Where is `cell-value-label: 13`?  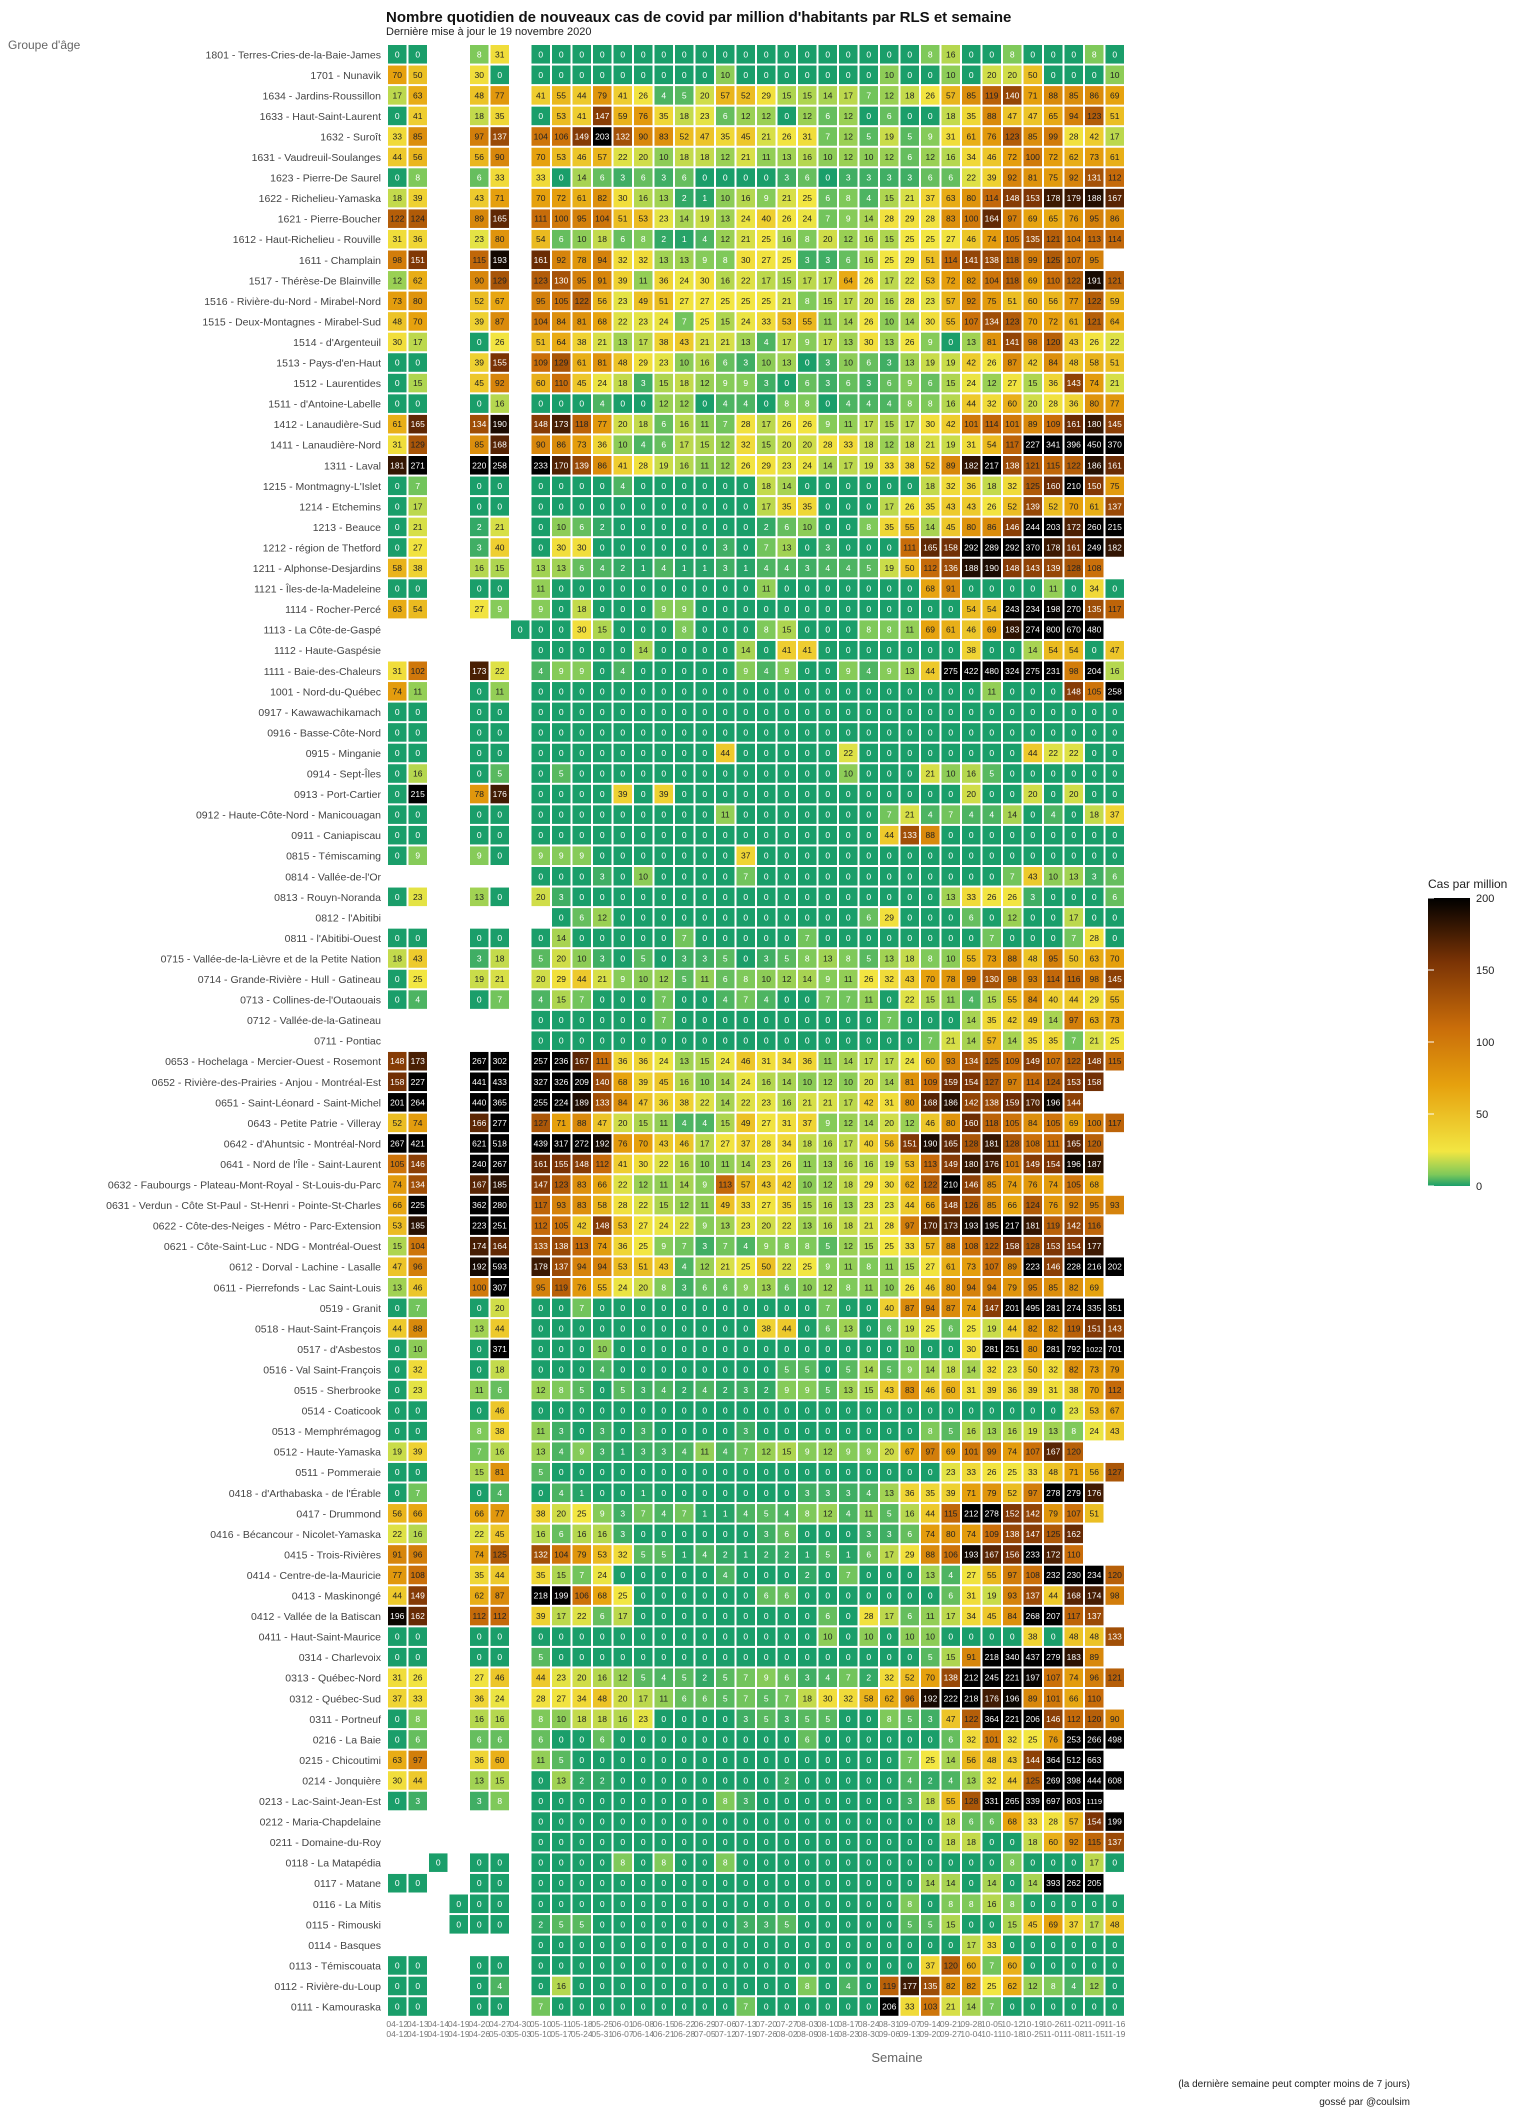 cell-value-label: 13 is located at coordinates (972, 342).